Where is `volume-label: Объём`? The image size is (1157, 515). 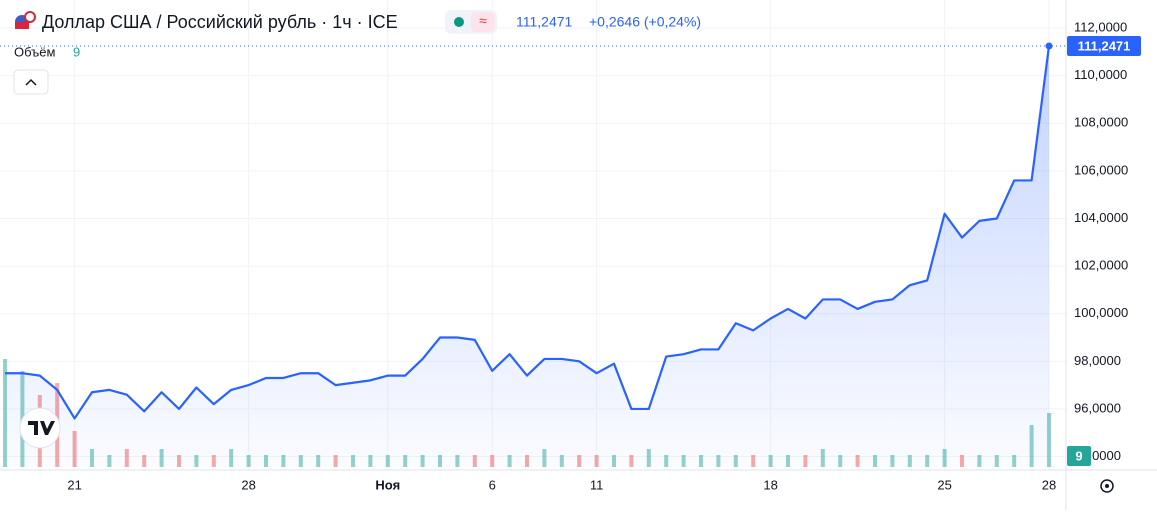 volume-label: Объём is located at coordinates (34, 51).